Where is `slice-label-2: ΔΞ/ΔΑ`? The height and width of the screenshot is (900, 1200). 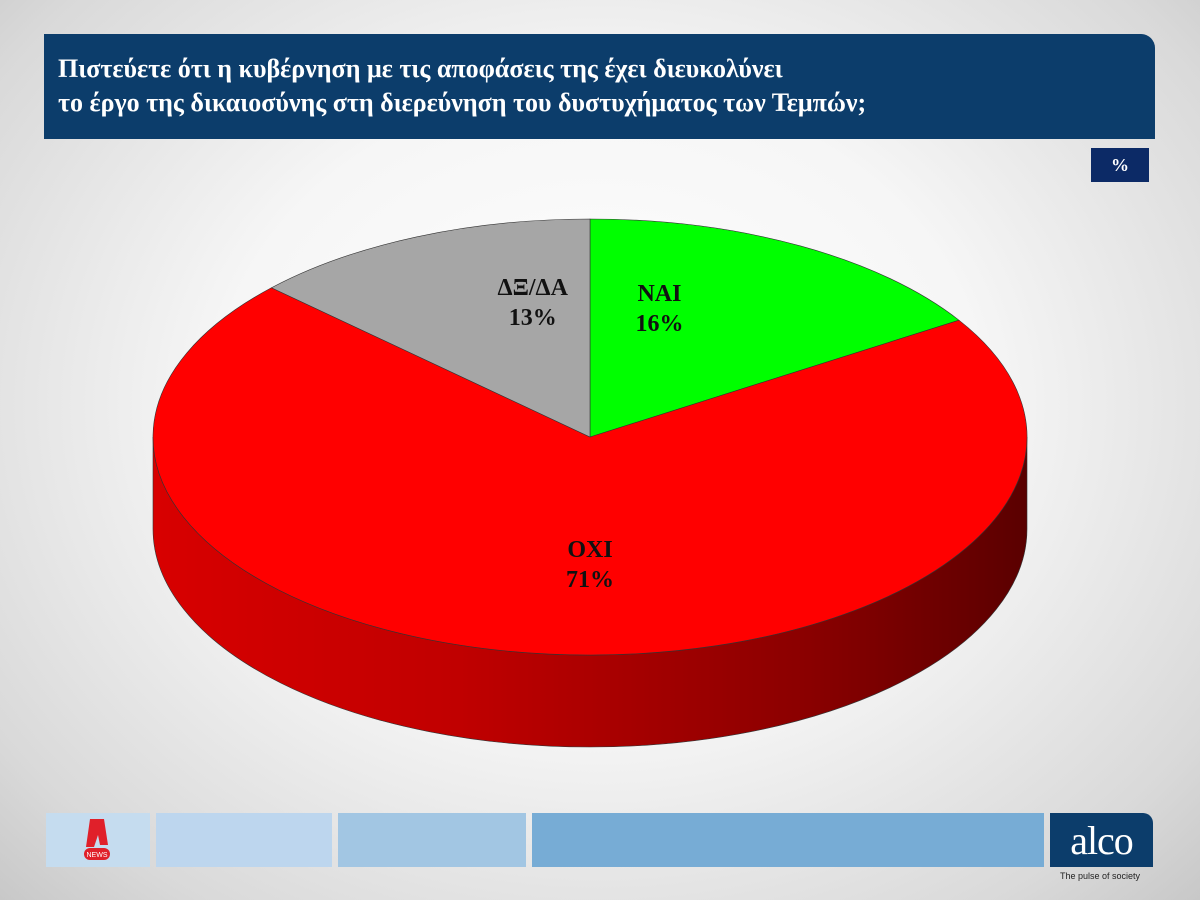
slice-label-2: ΔΞ/ΔΑ is located at coordinates (533, 288).